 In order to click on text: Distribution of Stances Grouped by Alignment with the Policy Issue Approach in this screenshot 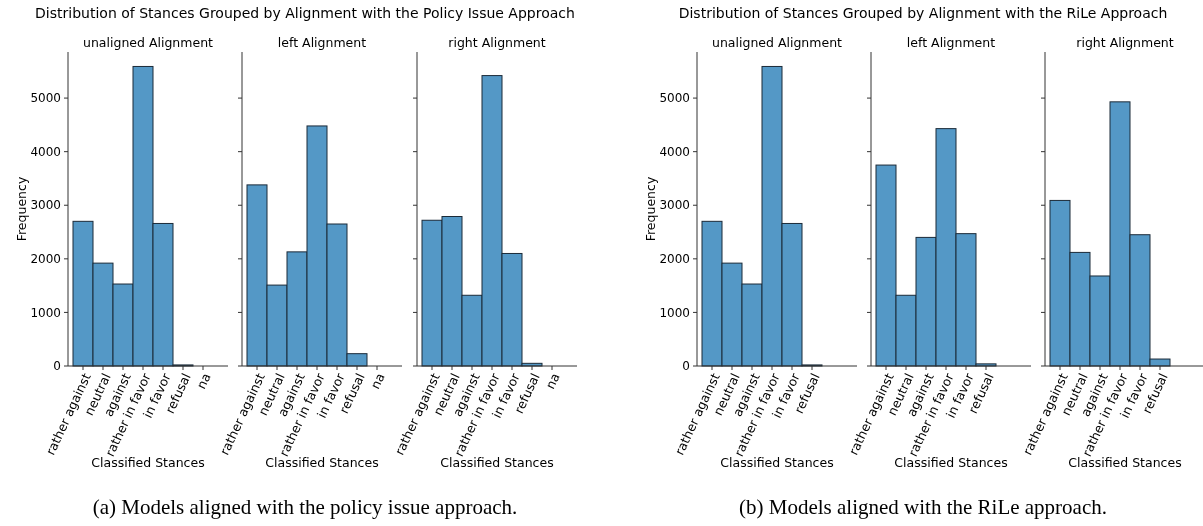, I will do `click(305, 13)`.